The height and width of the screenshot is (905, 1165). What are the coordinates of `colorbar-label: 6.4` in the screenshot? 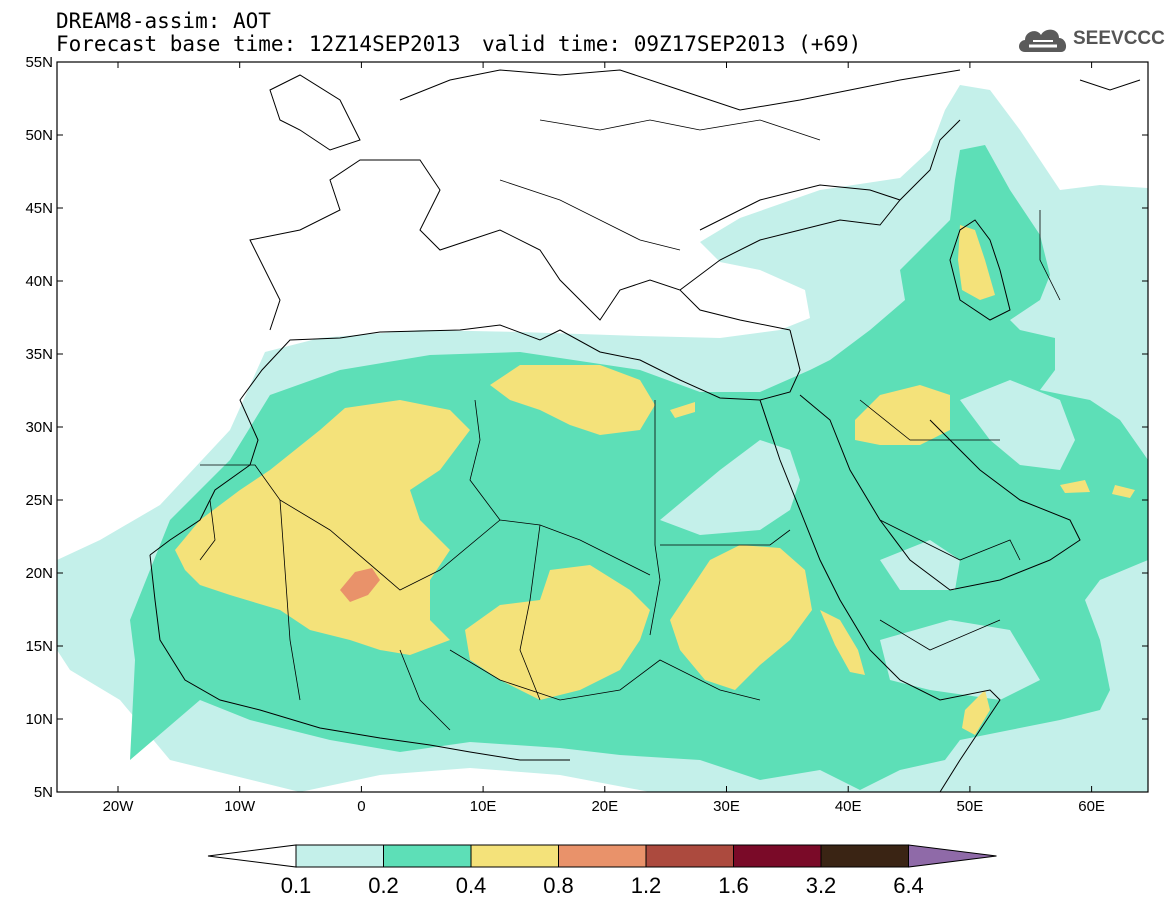 It's located at (908, 885).